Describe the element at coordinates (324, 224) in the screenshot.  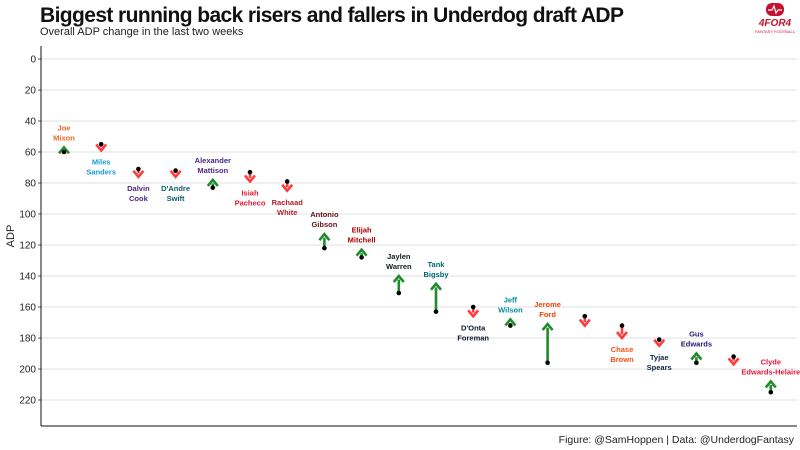
I see `player-last-name: Gibson` at that location.